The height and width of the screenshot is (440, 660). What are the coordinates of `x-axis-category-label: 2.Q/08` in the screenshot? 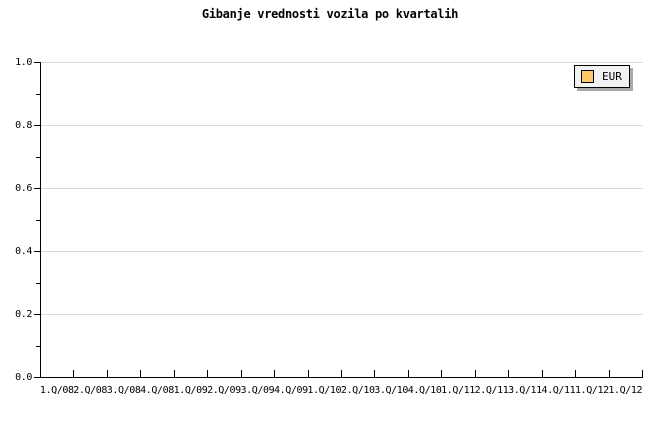 It's located at (90, 390).